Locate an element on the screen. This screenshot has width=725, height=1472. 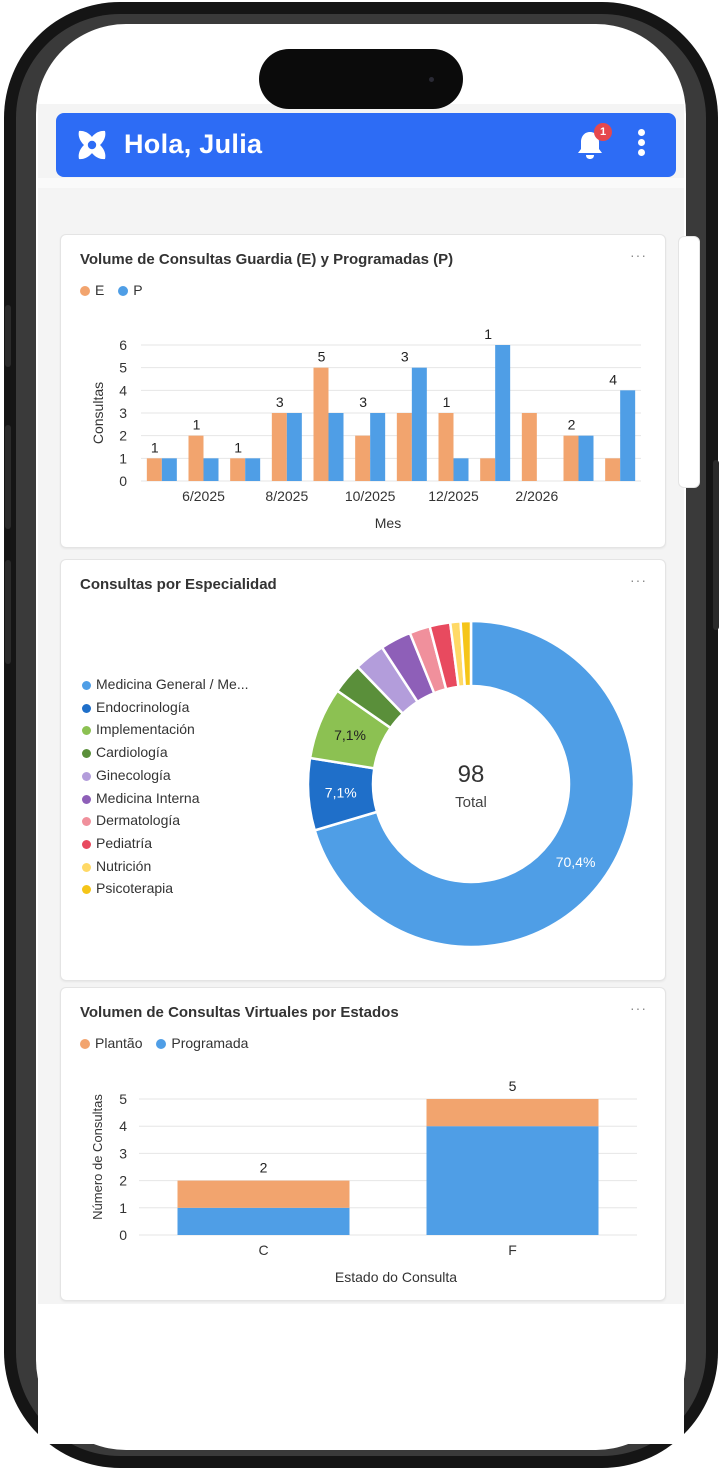
pie-legend-item: Ginecología is located at coordinates (165, 775).